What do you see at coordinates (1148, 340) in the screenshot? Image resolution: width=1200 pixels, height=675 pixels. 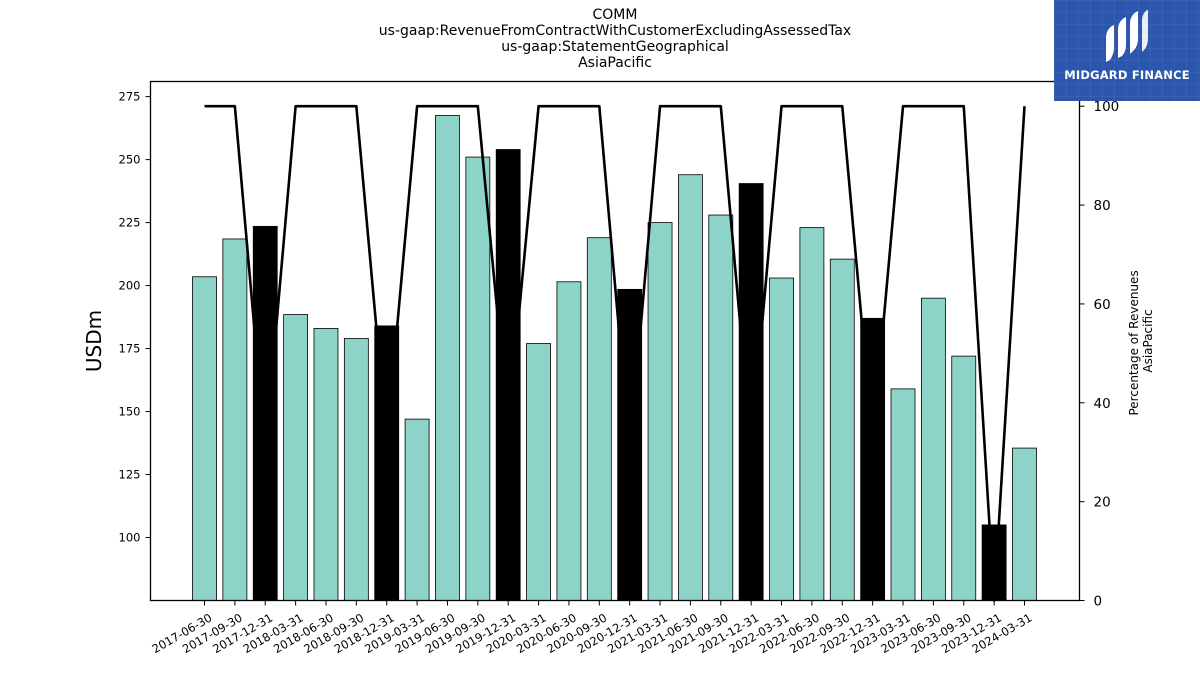 I see `y2-axis-label-line-2: AsiaPacific` at bounding box center [1148, 340].